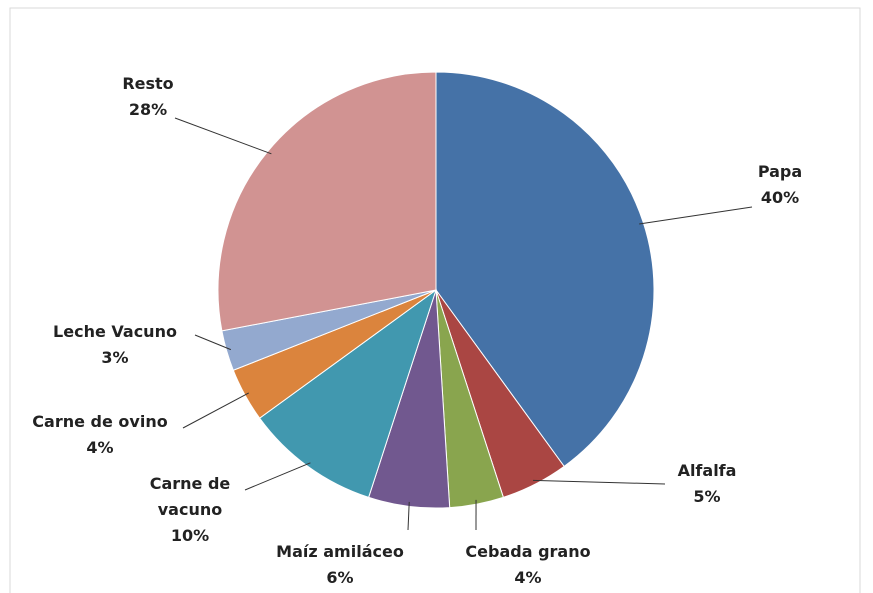 This screenshot has height=593, width=873. I want to click on data-label: Leche Vacuno 3%, so click(115, 345).